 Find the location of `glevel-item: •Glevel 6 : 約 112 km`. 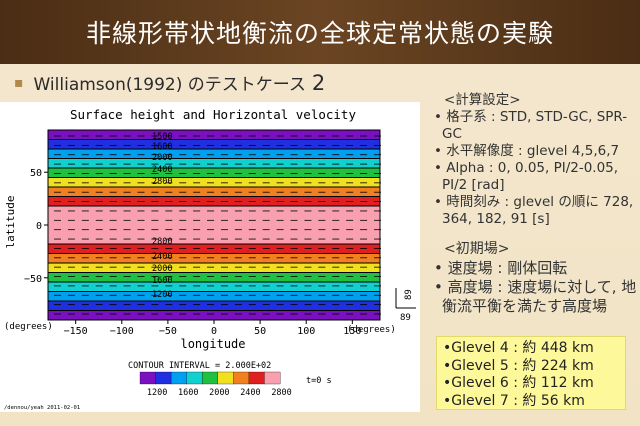

glevel-item: •Glevel 6 : 約 112 km is located at coordinates (518, 383).